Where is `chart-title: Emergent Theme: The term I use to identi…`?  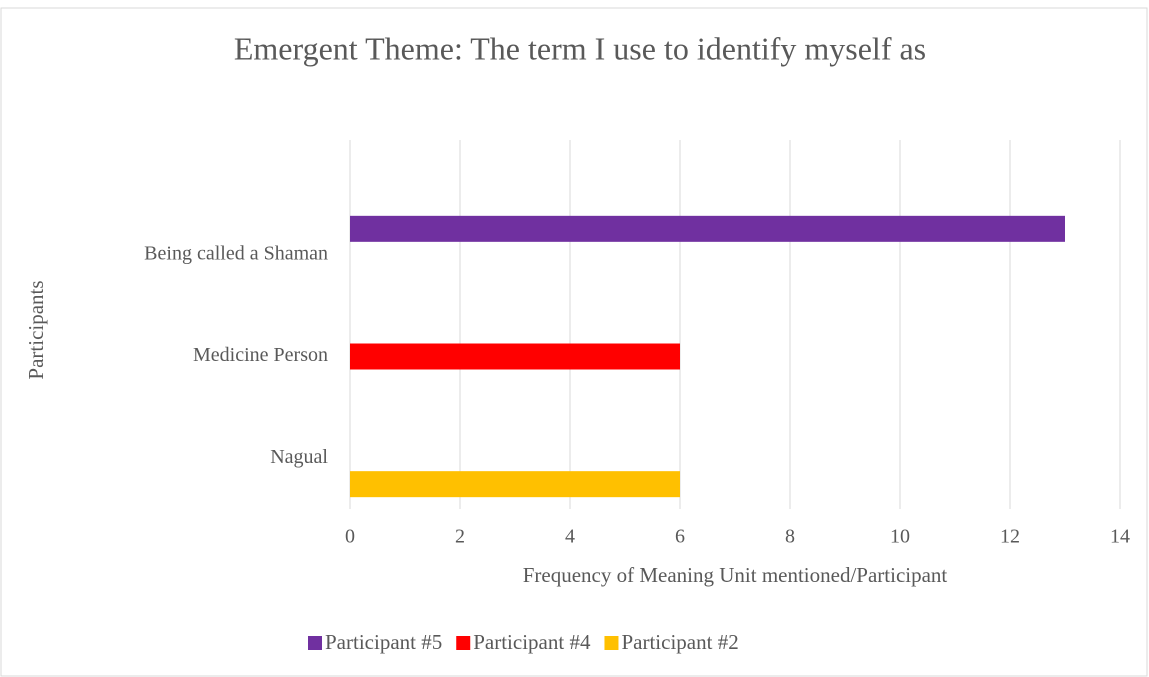 chart-title: Emergent Theme: The term I use to identi… is located at coordinates (580, 48).